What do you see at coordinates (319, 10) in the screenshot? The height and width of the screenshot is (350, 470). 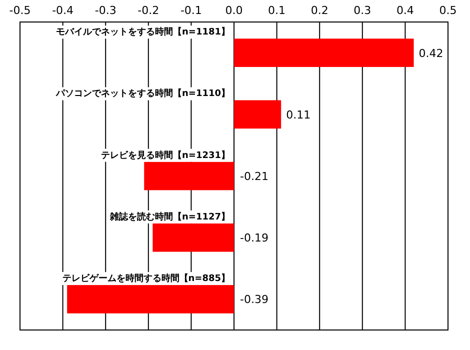 I see `x-tick-label: 0.2` at bounding box center [319, 10].